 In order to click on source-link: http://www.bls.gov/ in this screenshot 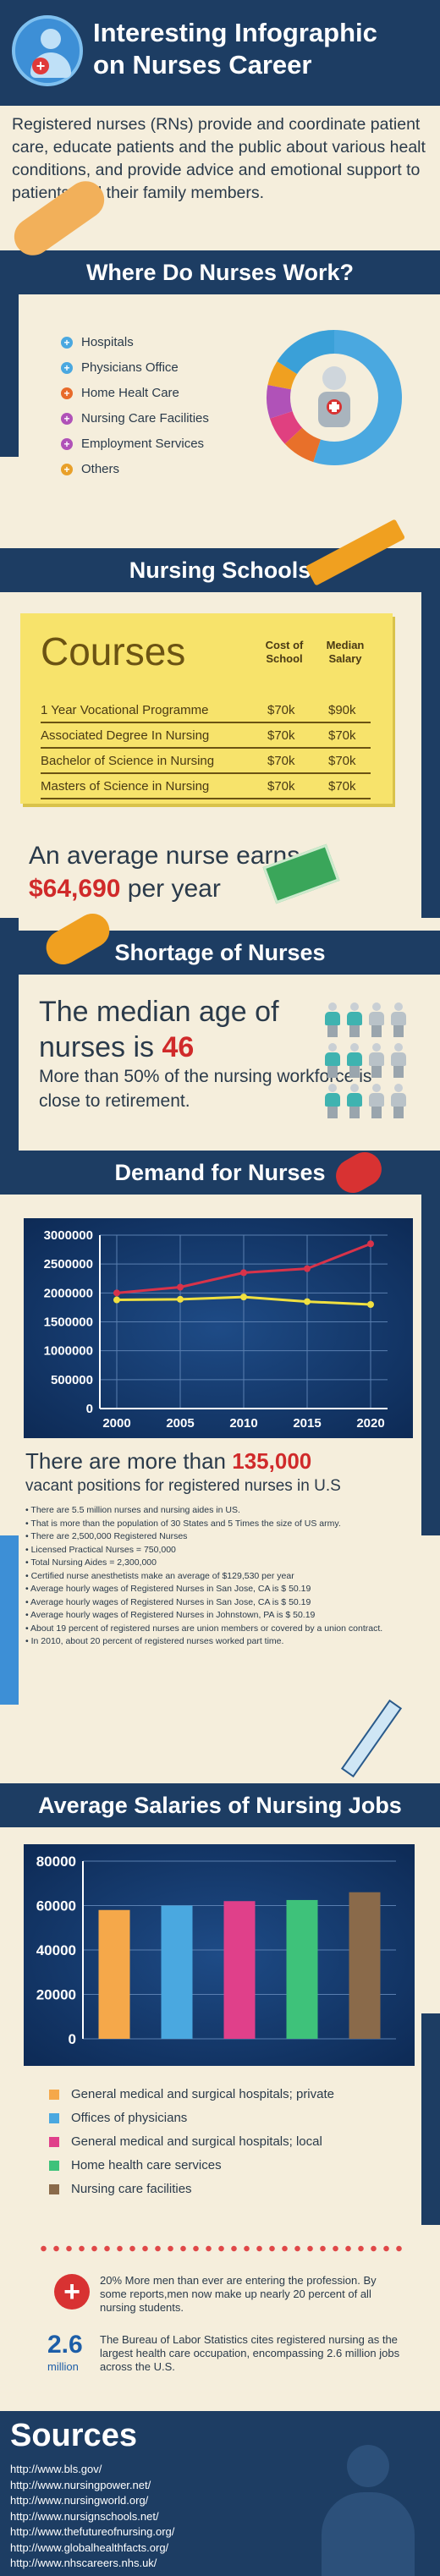, I will do `click(56, 2469)`.